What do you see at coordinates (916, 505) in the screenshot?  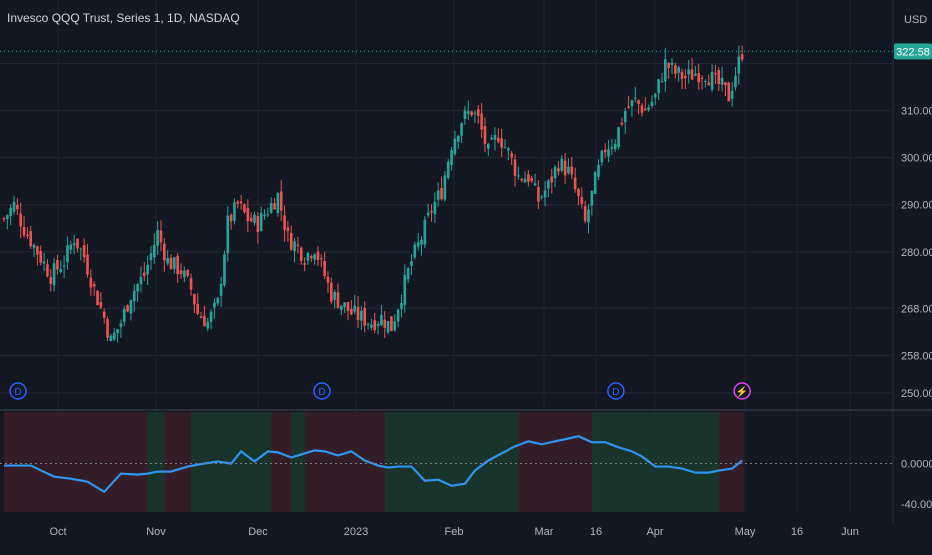 I see `oscillator-tick-label: -40.00` at bounding box center [916, 505].